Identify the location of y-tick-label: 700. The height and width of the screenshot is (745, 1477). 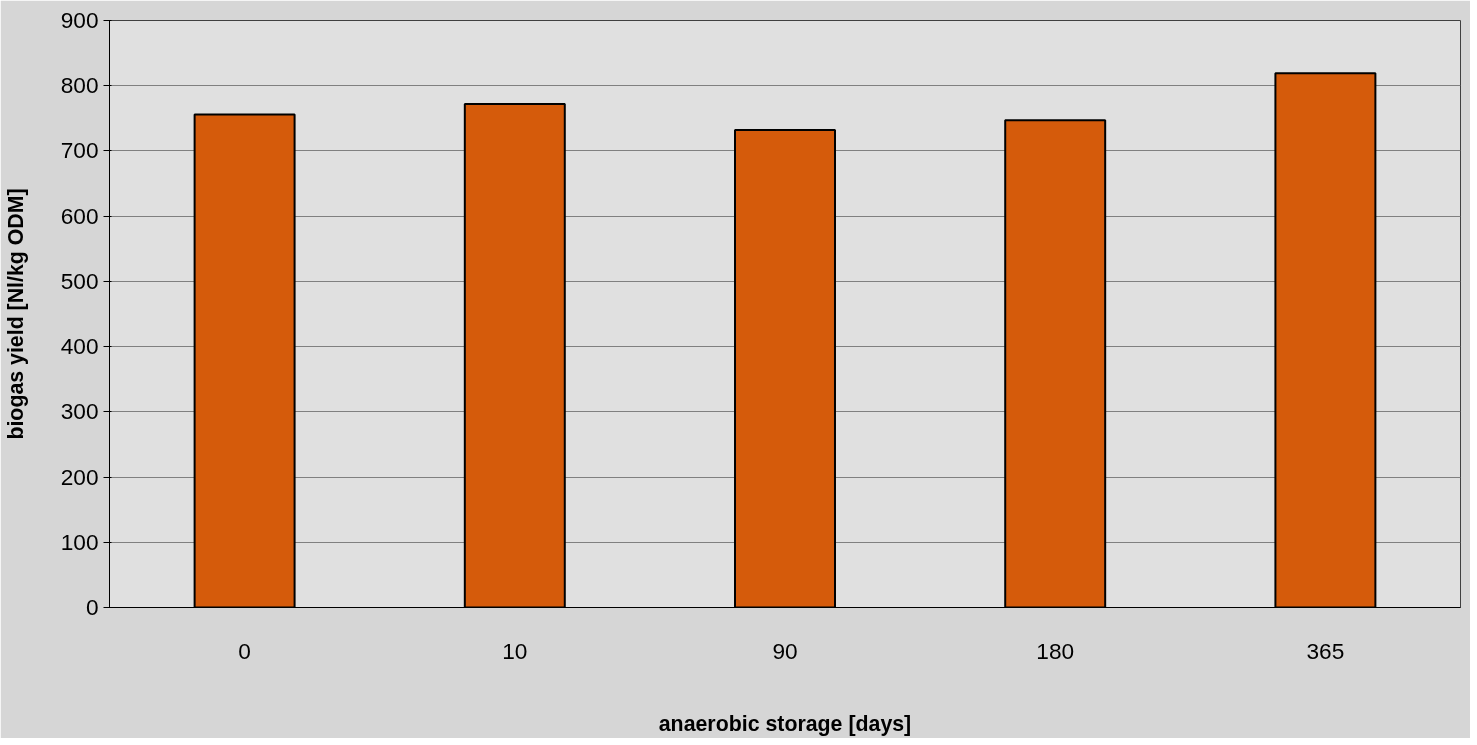
(79, 150).